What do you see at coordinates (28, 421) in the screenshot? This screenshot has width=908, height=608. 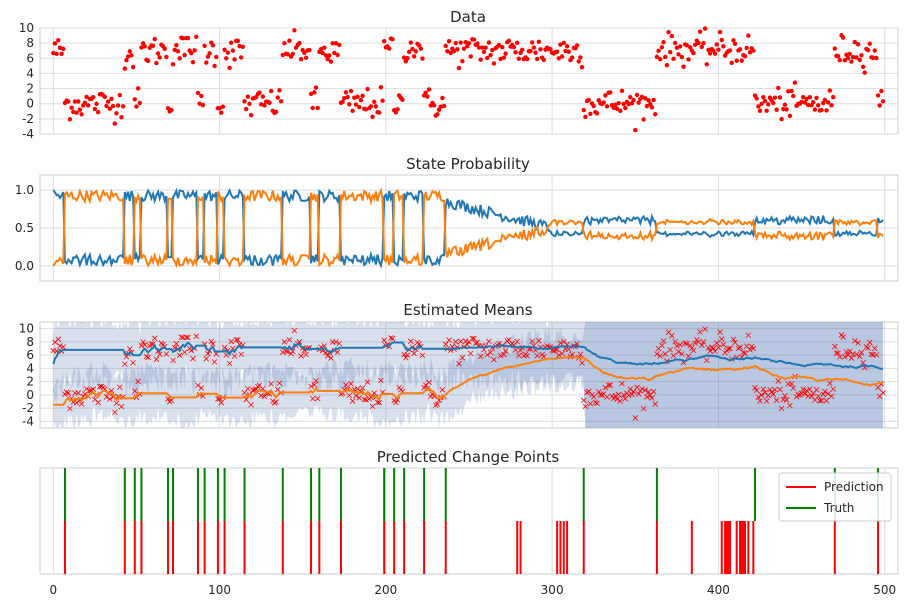 I see `y-tick-label: -4` at bounding box center [28, 421].